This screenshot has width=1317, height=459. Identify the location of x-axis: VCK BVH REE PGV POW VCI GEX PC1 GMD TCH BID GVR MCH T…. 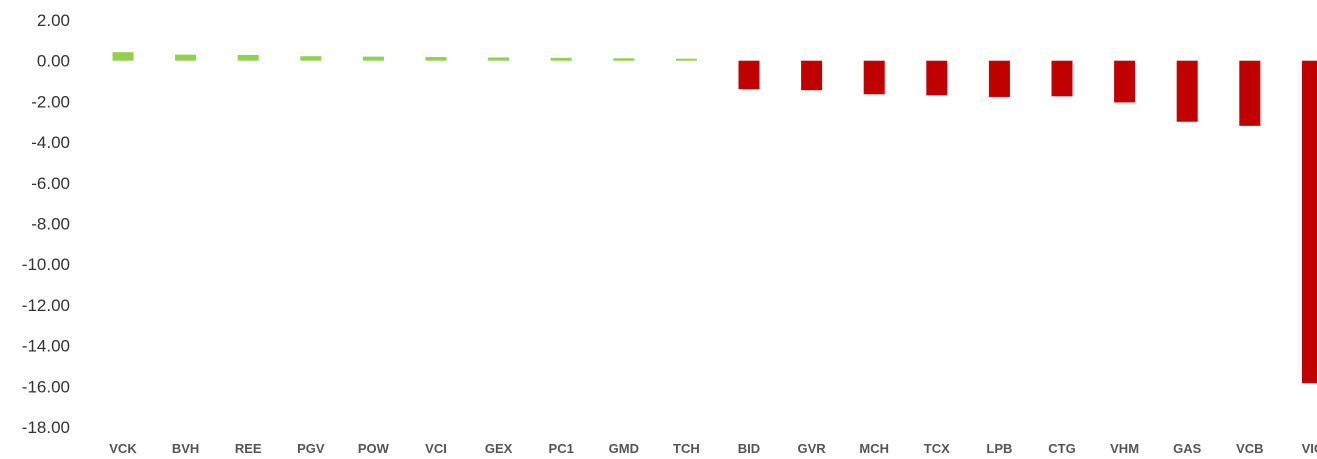
(713, 448).